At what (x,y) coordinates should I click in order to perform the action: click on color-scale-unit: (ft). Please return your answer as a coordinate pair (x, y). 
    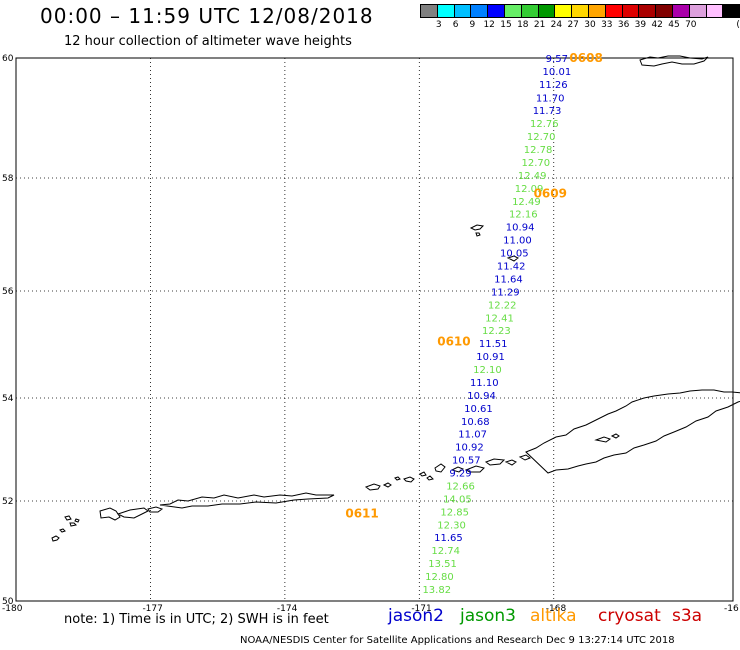
    Looking at the image, I should click on (738, 25).